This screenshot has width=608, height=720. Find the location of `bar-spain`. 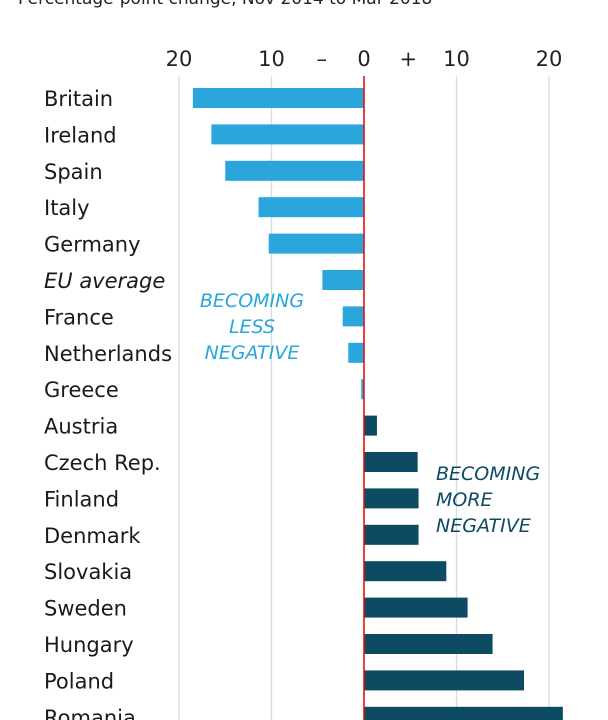

bar-spain is located at coordinates (294, 170).